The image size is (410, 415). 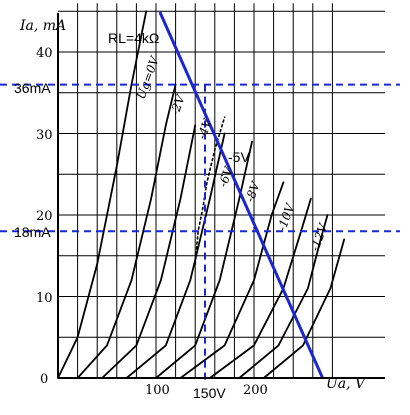 What do you see at coordinates (42, 26) in the screenshot?
I see `y-axis-label: Ia, mA` at bounding box center [42, 26].